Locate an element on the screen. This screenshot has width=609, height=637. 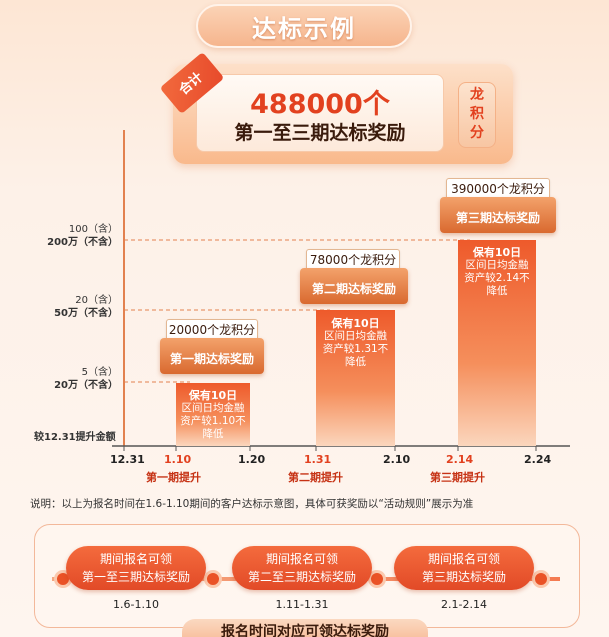
page-title: 达标示例 is located at coordinates (304, 29).